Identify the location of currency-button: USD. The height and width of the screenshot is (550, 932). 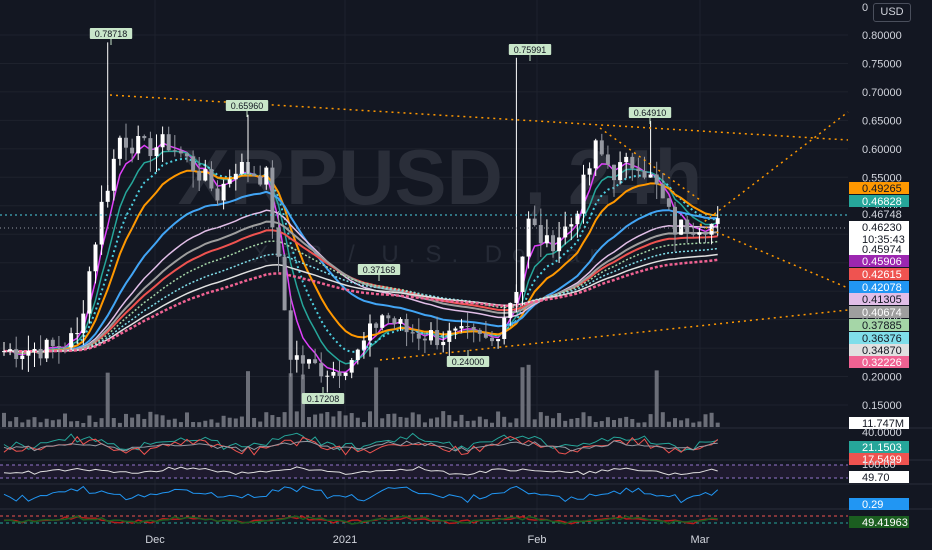
(892, 12).